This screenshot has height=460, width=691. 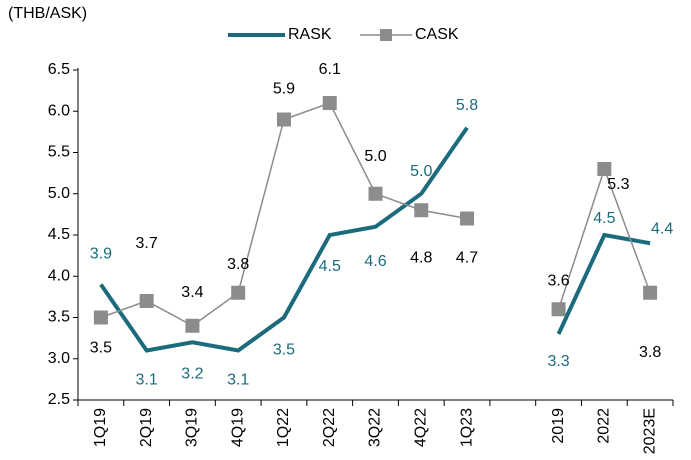 What do you see at coordinates (310, 34) in the screenshot?
I see `legend-label: RASK` at bounding box center [310, 34].